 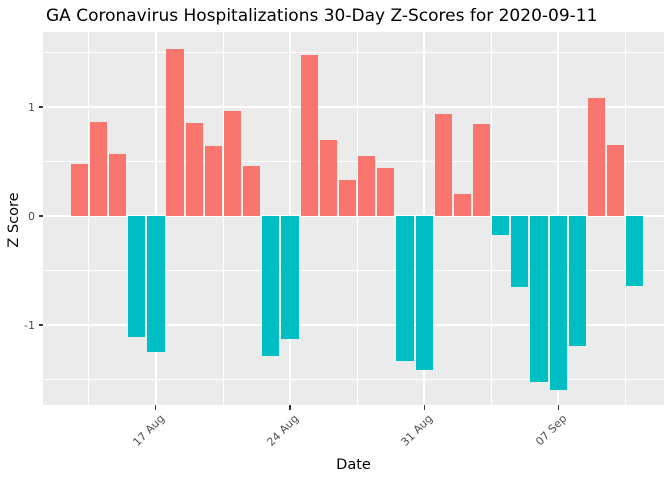 I want to click on y-tick-label: 1, so click(x=31, y=107).